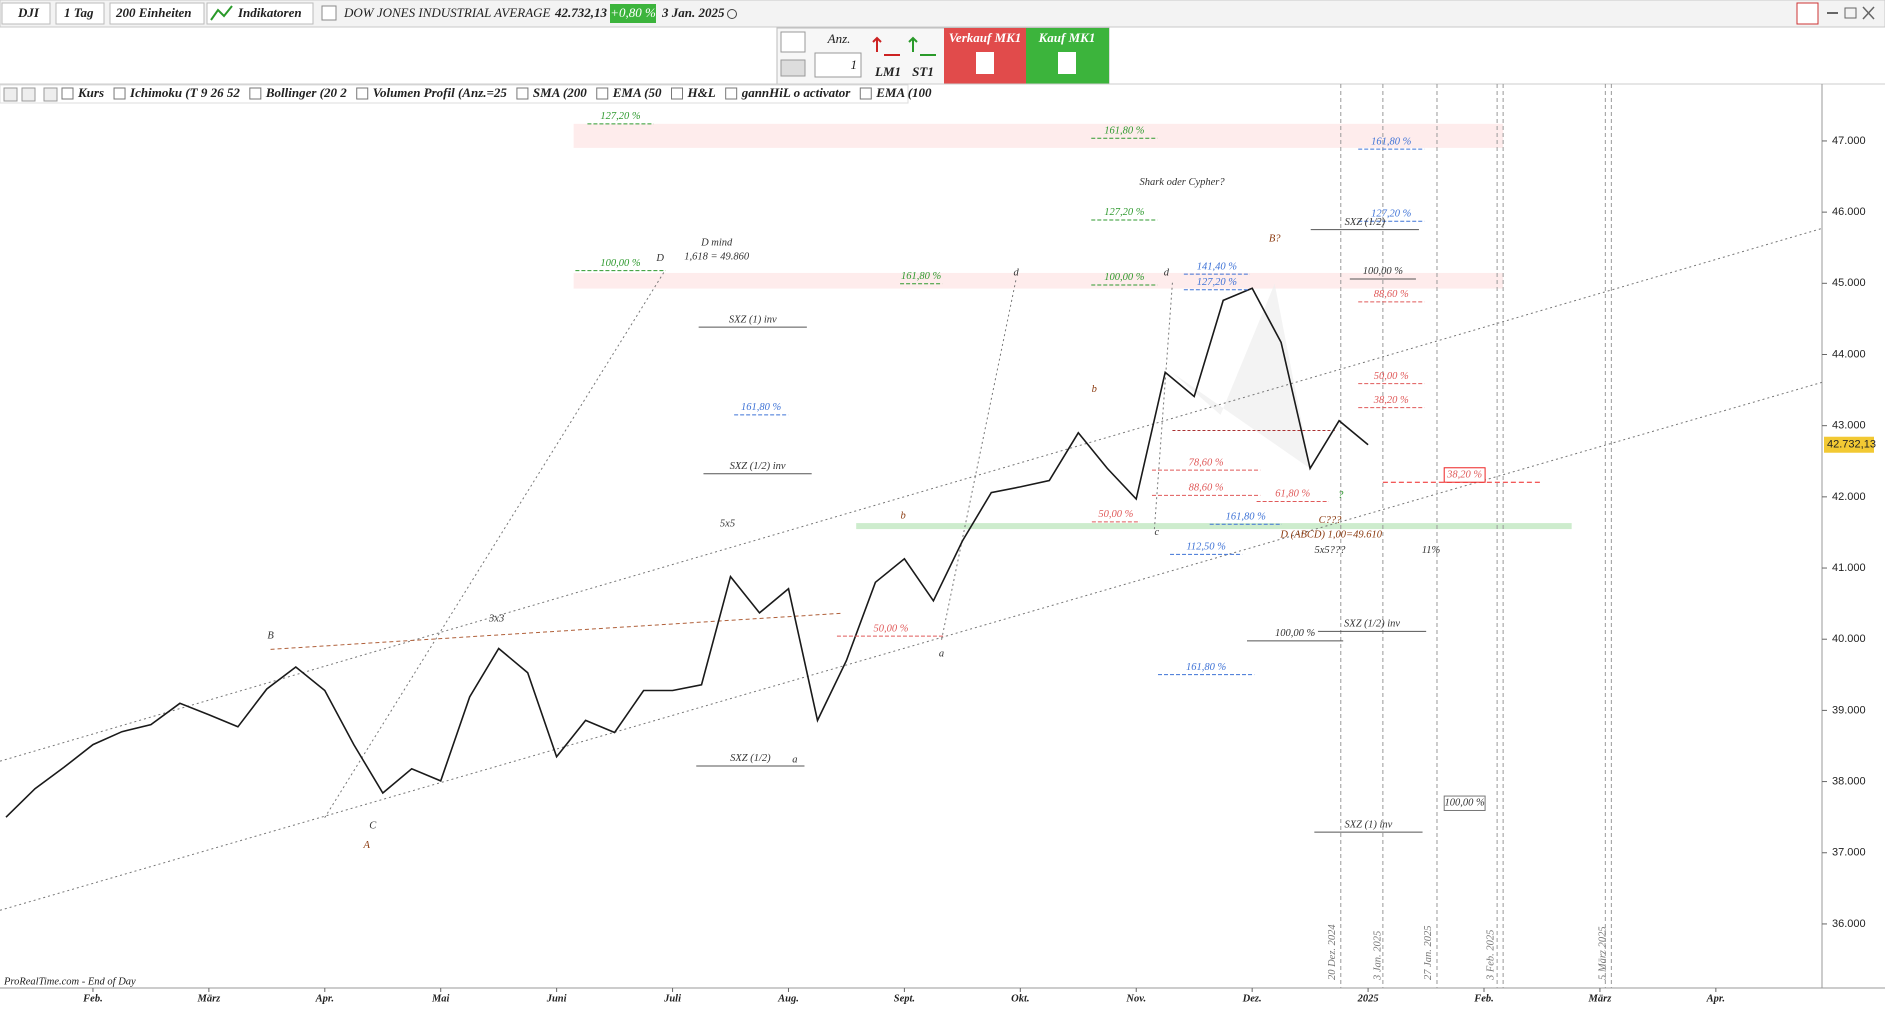 The width and height of the screenshot is (1885, 1009). I want to click on indicator-label: gannHiL o activator, so click(796, 92).